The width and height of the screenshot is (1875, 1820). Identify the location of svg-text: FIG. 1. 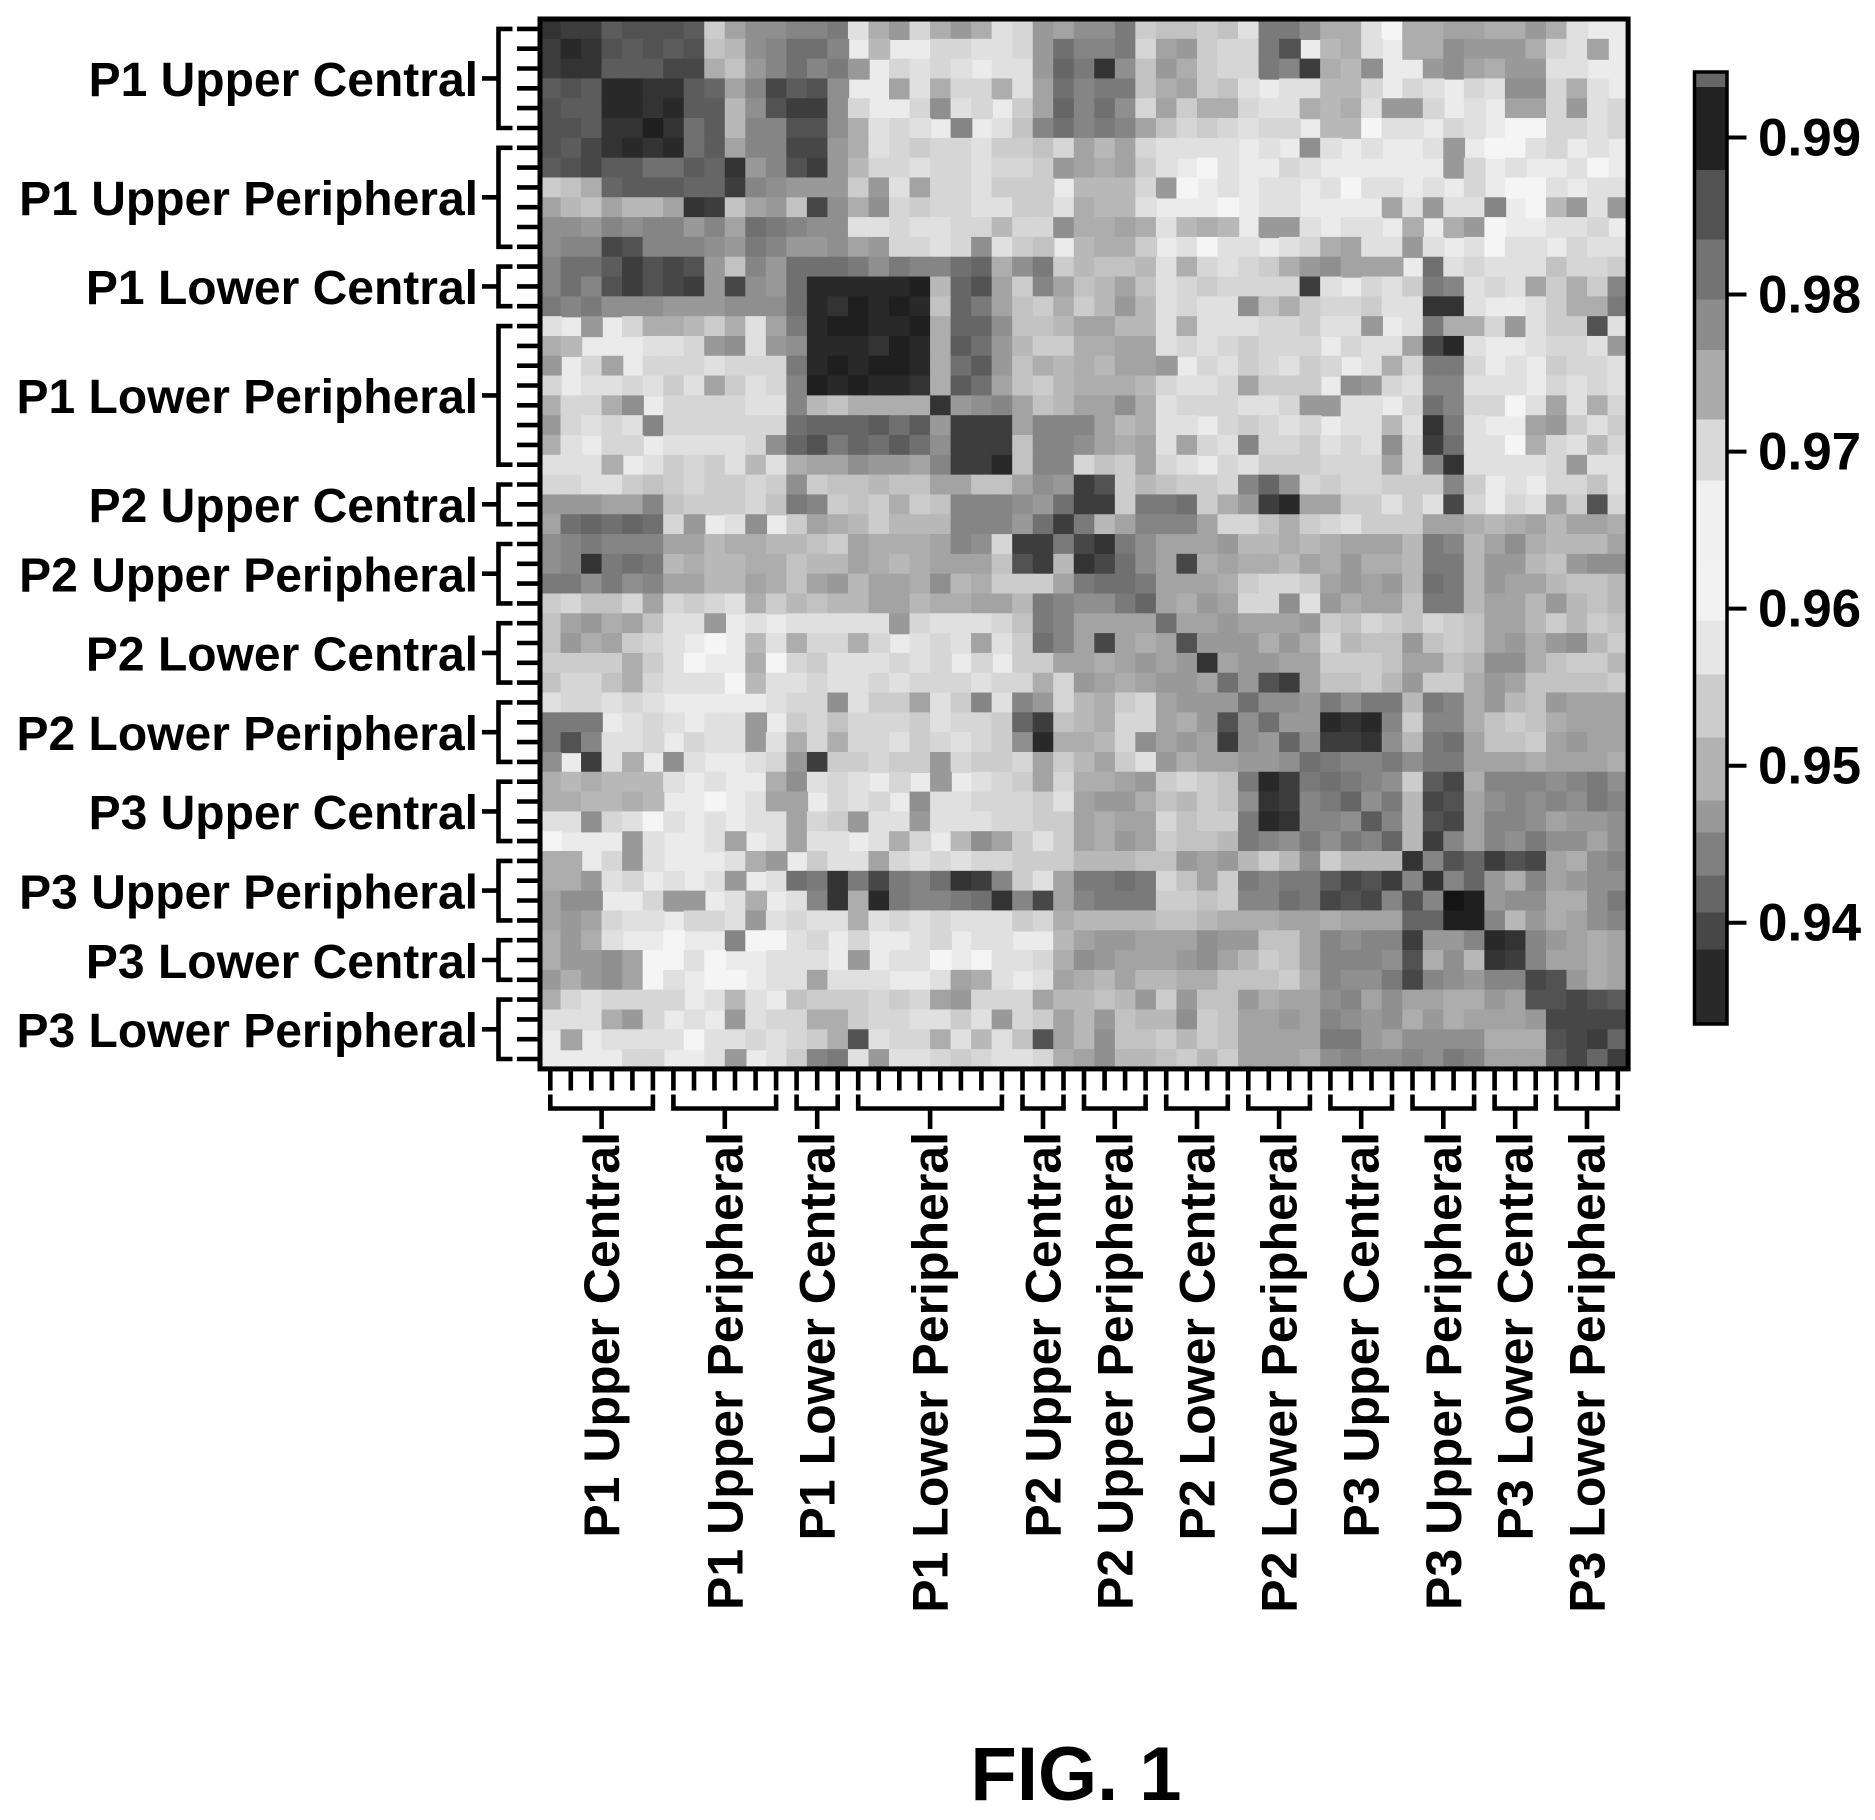
(1075, 1774).